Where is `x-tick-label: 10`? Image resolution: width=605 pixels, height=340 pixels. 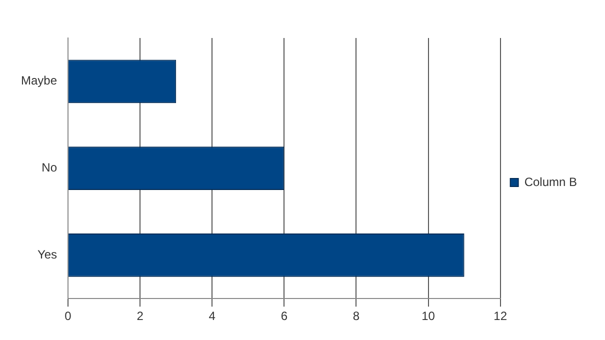 x-tick-label: 10 is located at coordinates (429, 316).